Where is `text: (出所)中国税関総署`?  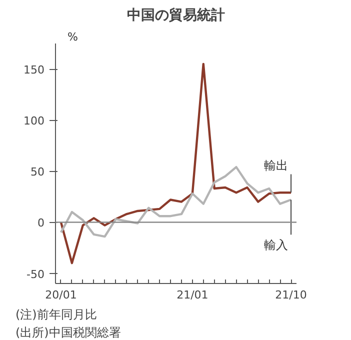
text: (出所)中国税関総署 is located at coordinates (68, 333).